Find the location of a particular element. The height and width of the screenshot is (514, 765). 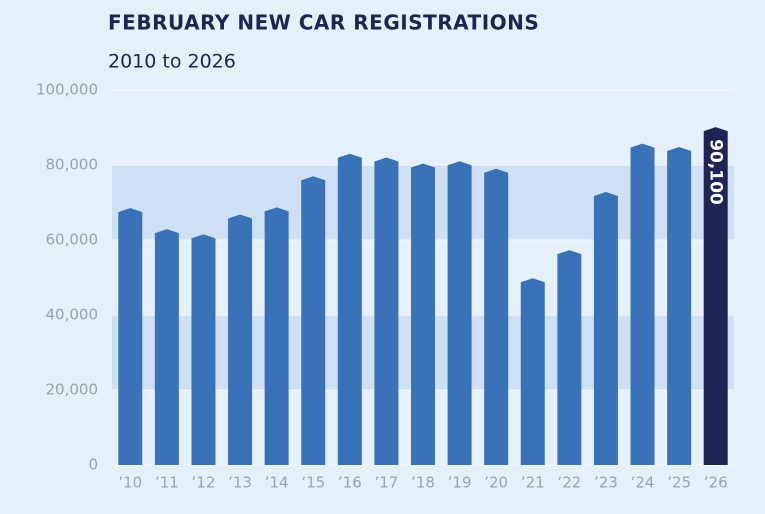

y-tick-label: 100,000 is located at coordinates (67, 90).